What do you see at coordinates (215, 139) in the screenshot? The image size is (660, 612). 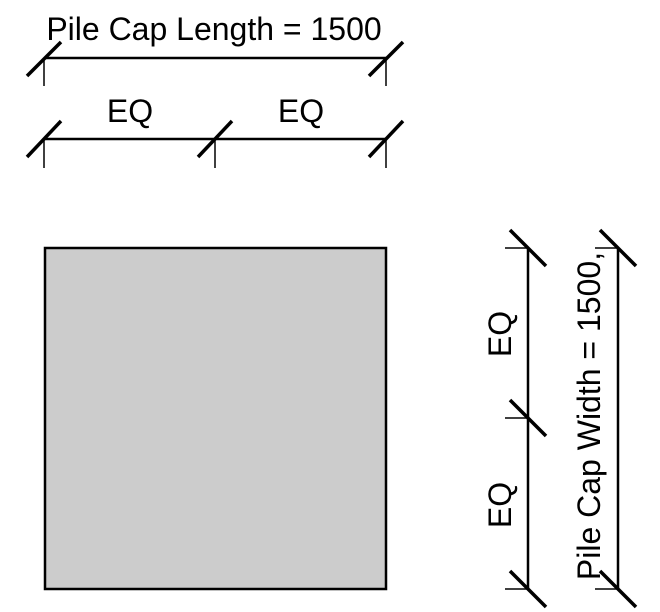 I see `length-eq-tick-mid` at bounding box center [215, 139].